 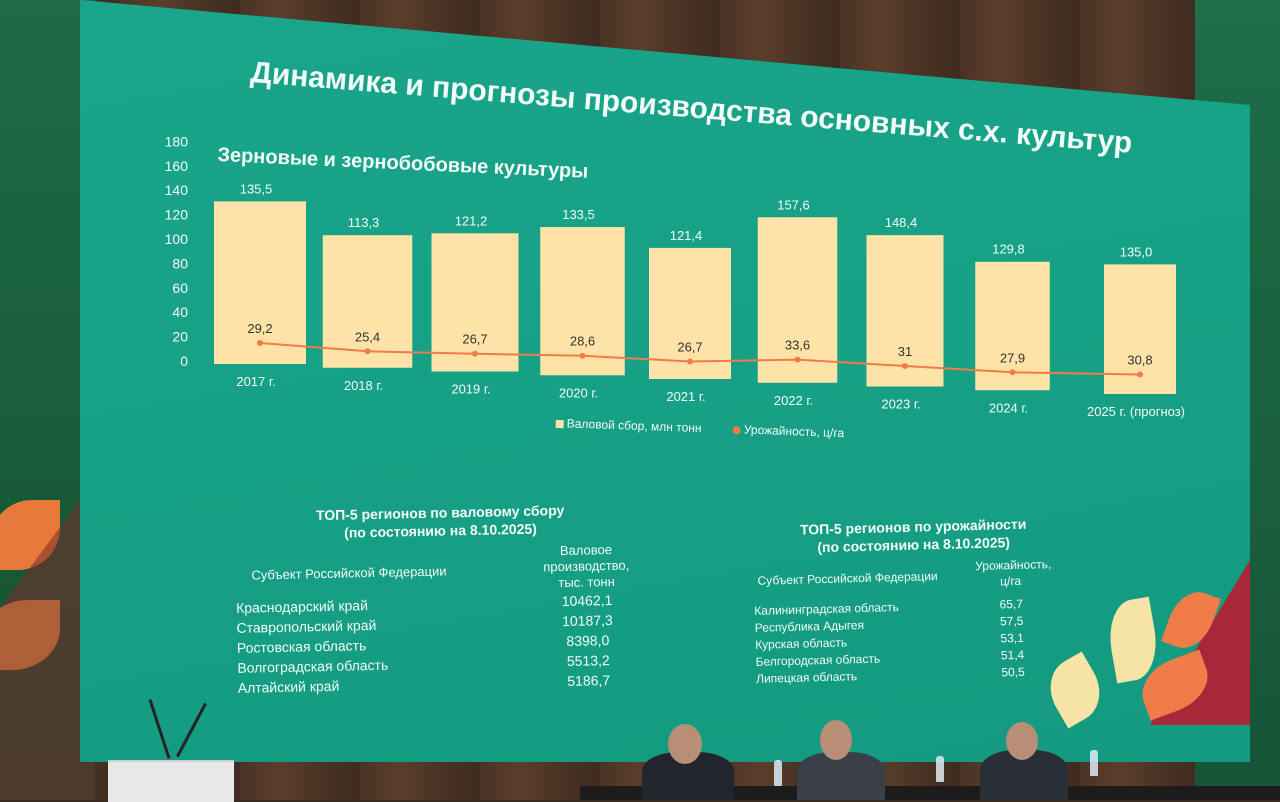 I want to click on y-tick-label: 180, so click(x=177, y=141).